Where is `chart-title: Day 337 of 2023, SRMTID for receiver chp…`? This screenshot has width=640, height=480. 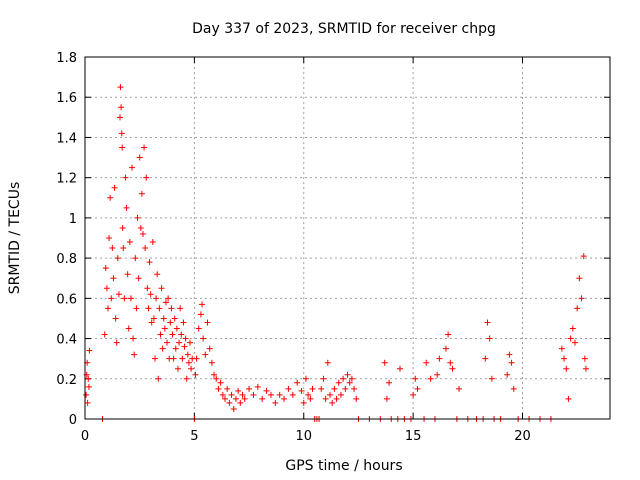
chart-title: Day 337 of 2023, SRMTID for receiver chp… is located at coordinates (344, 29).